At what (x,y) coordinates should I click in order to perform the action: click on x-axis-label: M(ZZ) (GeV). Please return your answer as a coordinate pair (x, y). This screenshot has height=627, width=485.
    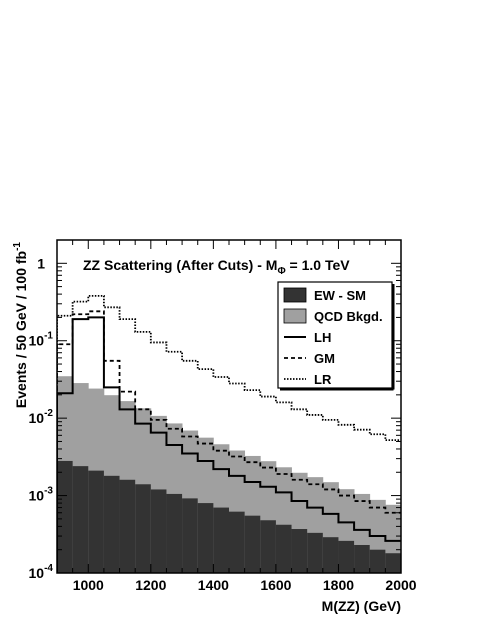
    Looking at the image, I should click on (361, 606).